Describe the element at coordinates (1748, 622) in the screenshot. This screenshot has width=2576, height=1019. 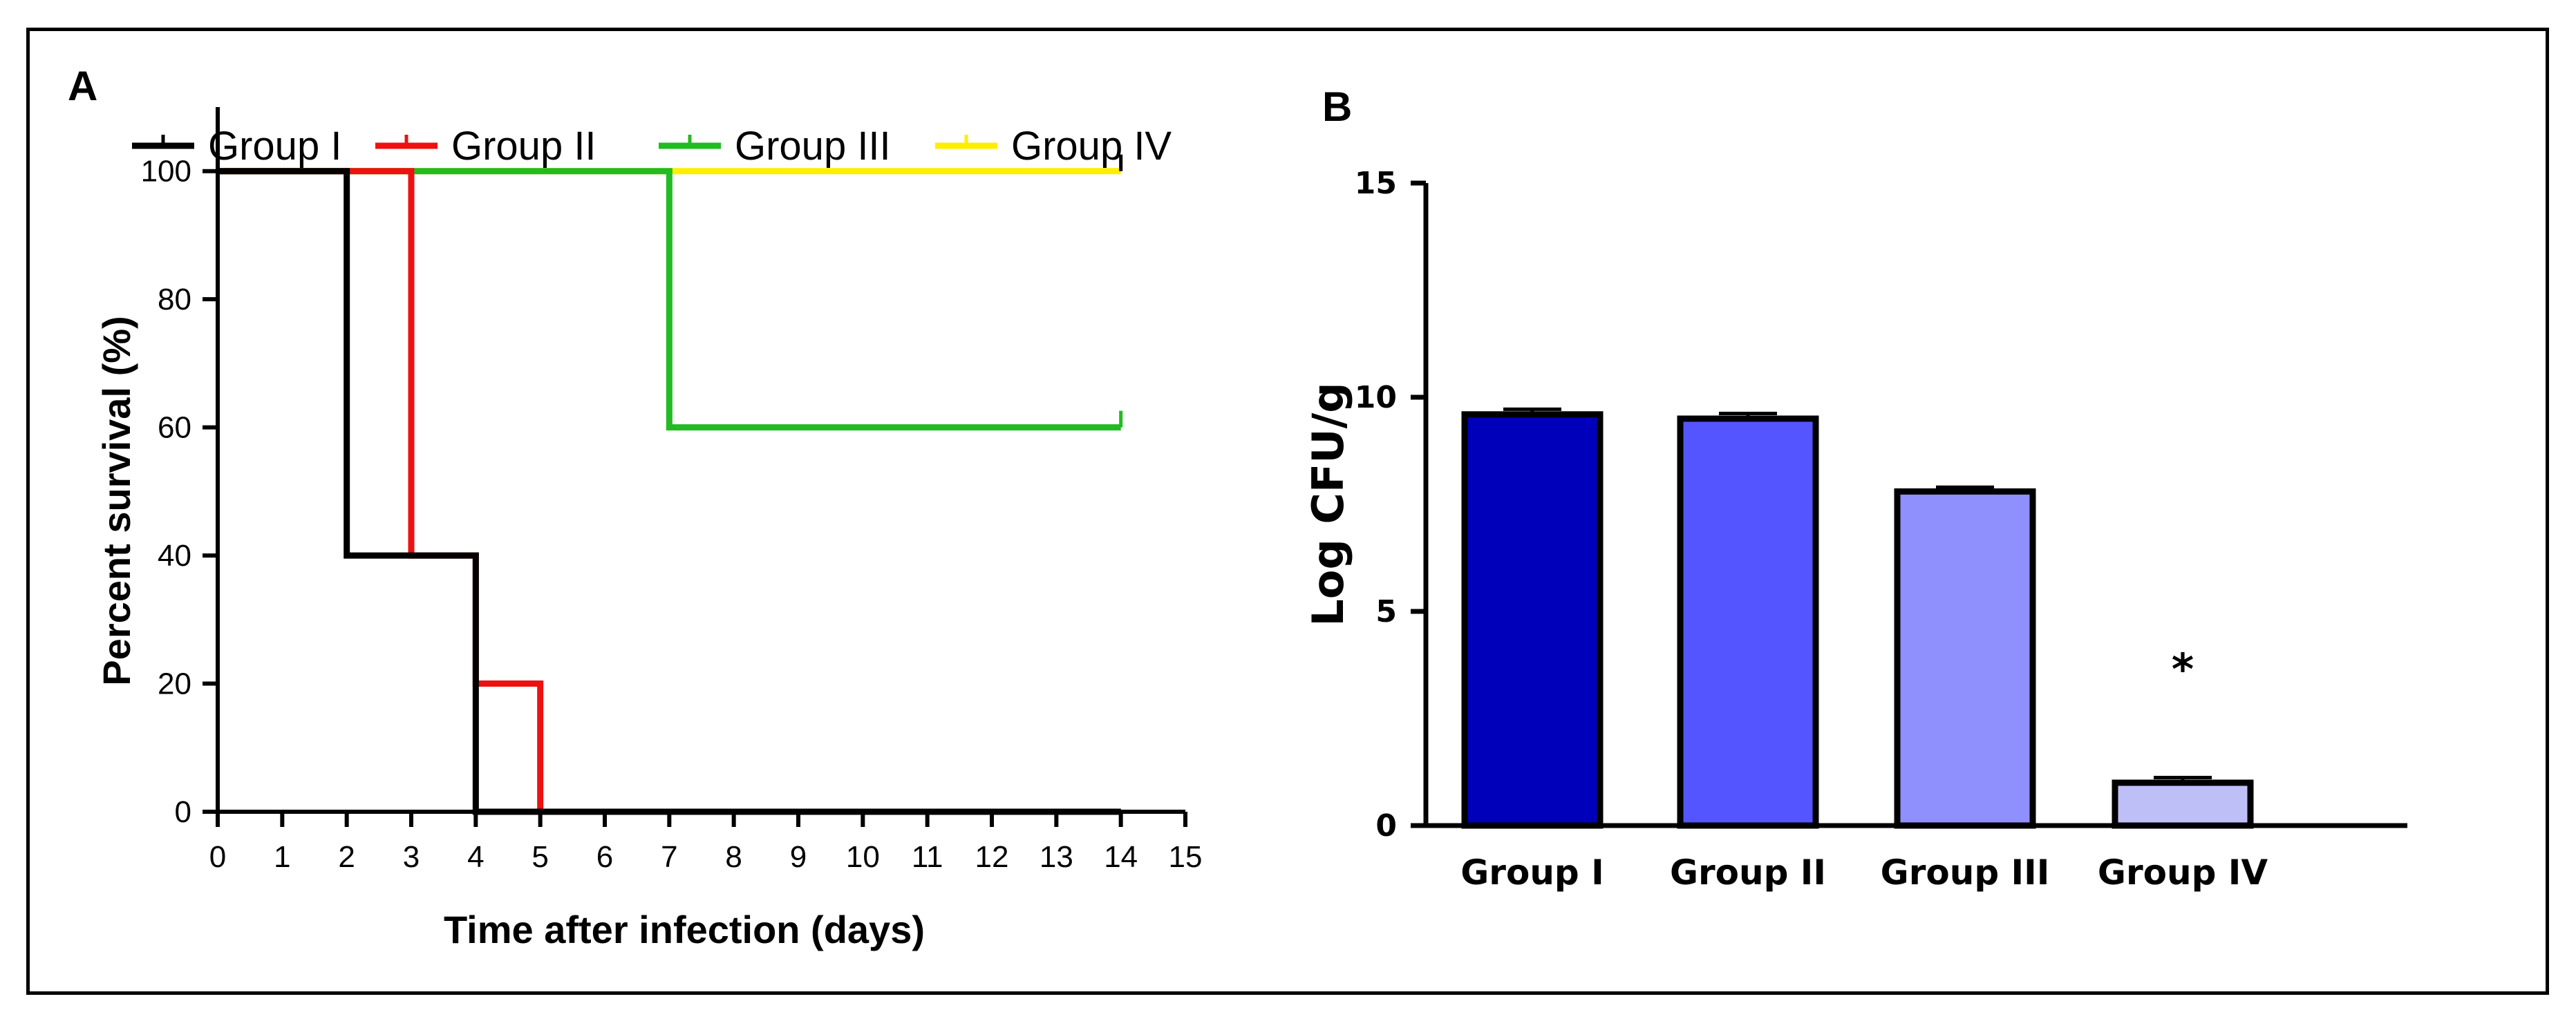
I see `bar-group-ii` at that location.